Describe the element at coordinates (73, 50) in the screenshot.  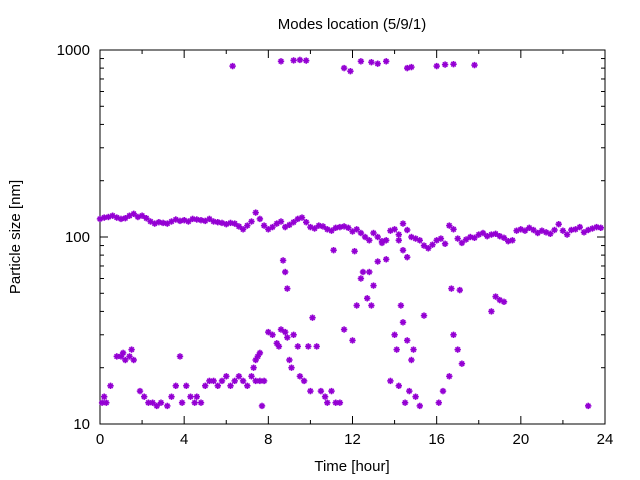
I see `y-tick-label: 1000` at that location.